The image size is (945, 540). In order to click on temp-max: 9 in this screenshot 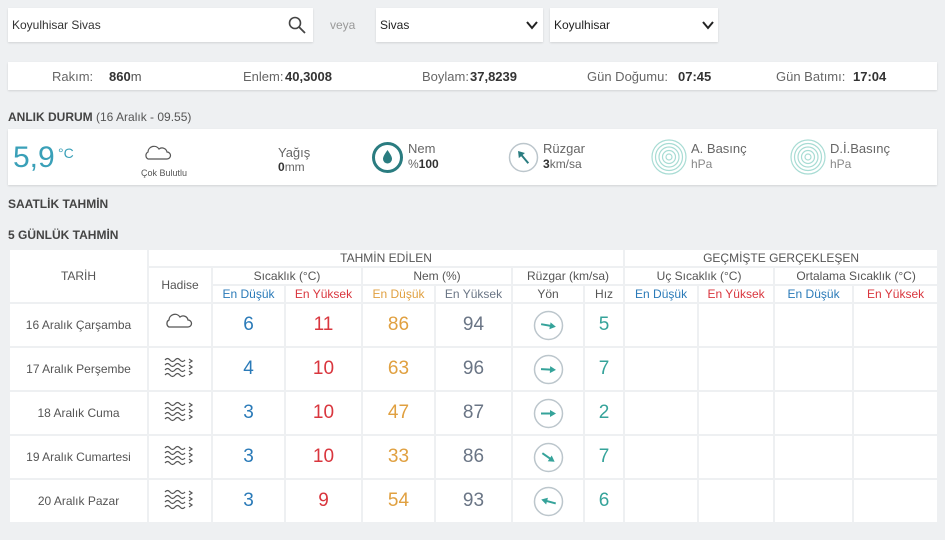, I will do `click(323, 501)`.